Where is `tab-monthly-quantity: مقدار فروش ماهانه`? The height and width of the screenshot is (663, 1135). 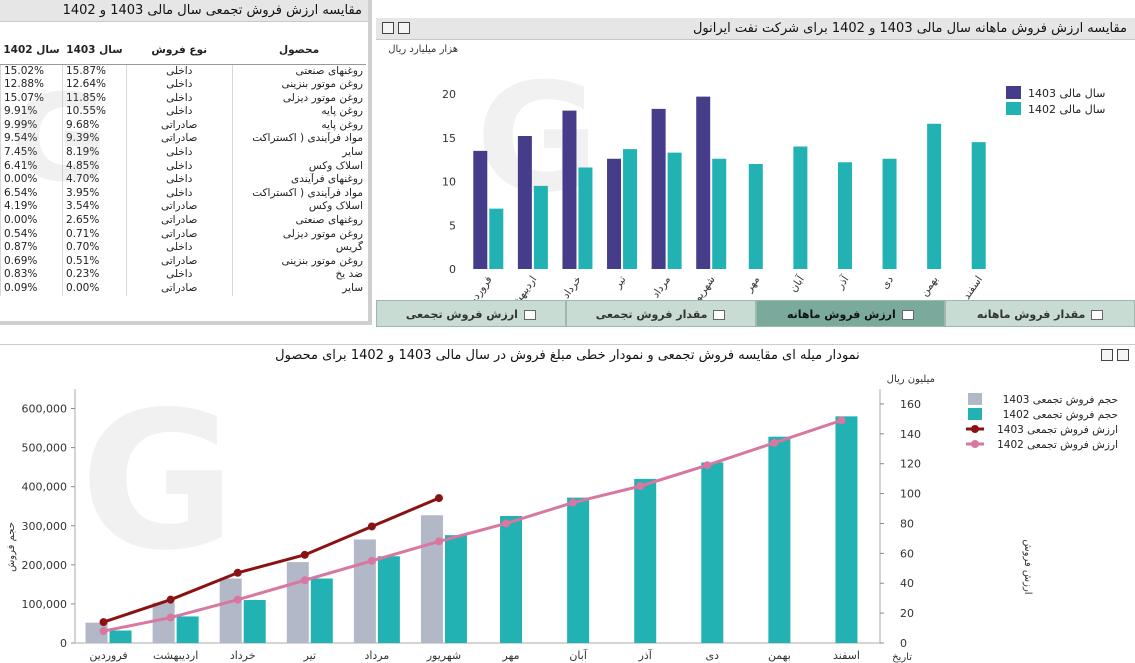
tab-monthly-quantity: مقدار فروش ماهانه is located at coordinates (1040, 313).